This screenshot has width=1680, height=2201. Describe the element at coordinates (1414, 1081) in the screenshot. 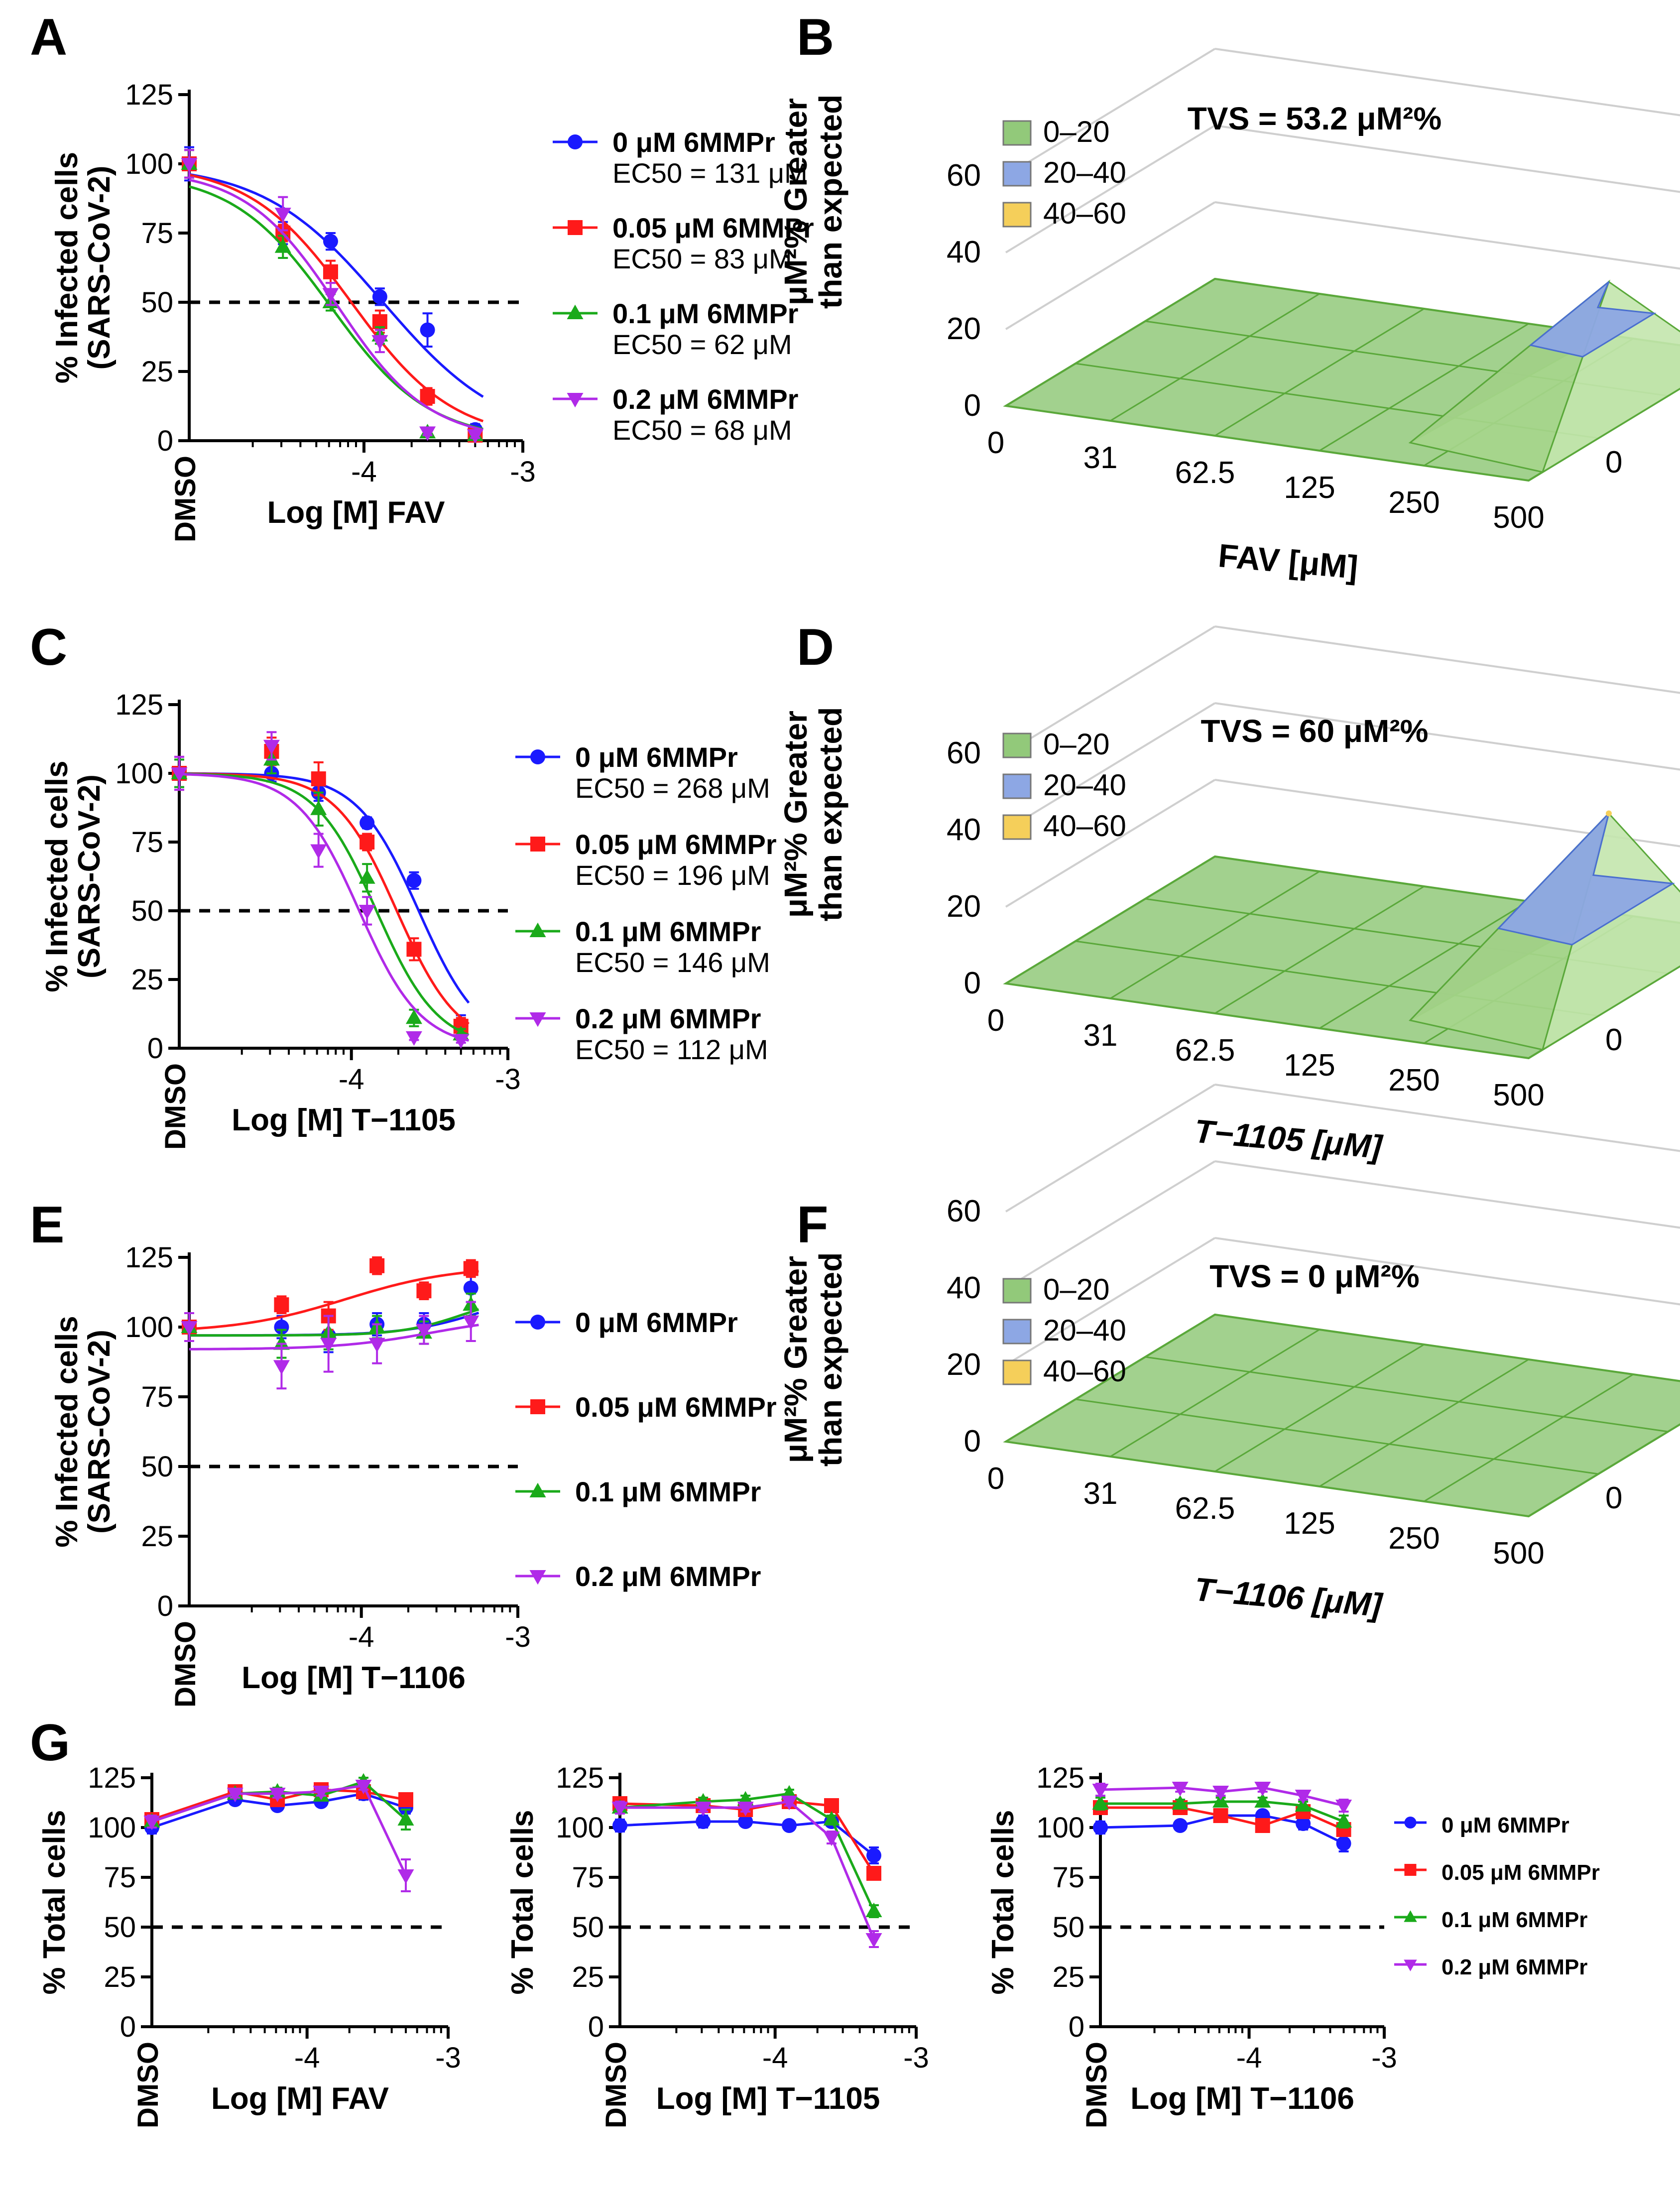

I see `x-category-label: 250` at that location.